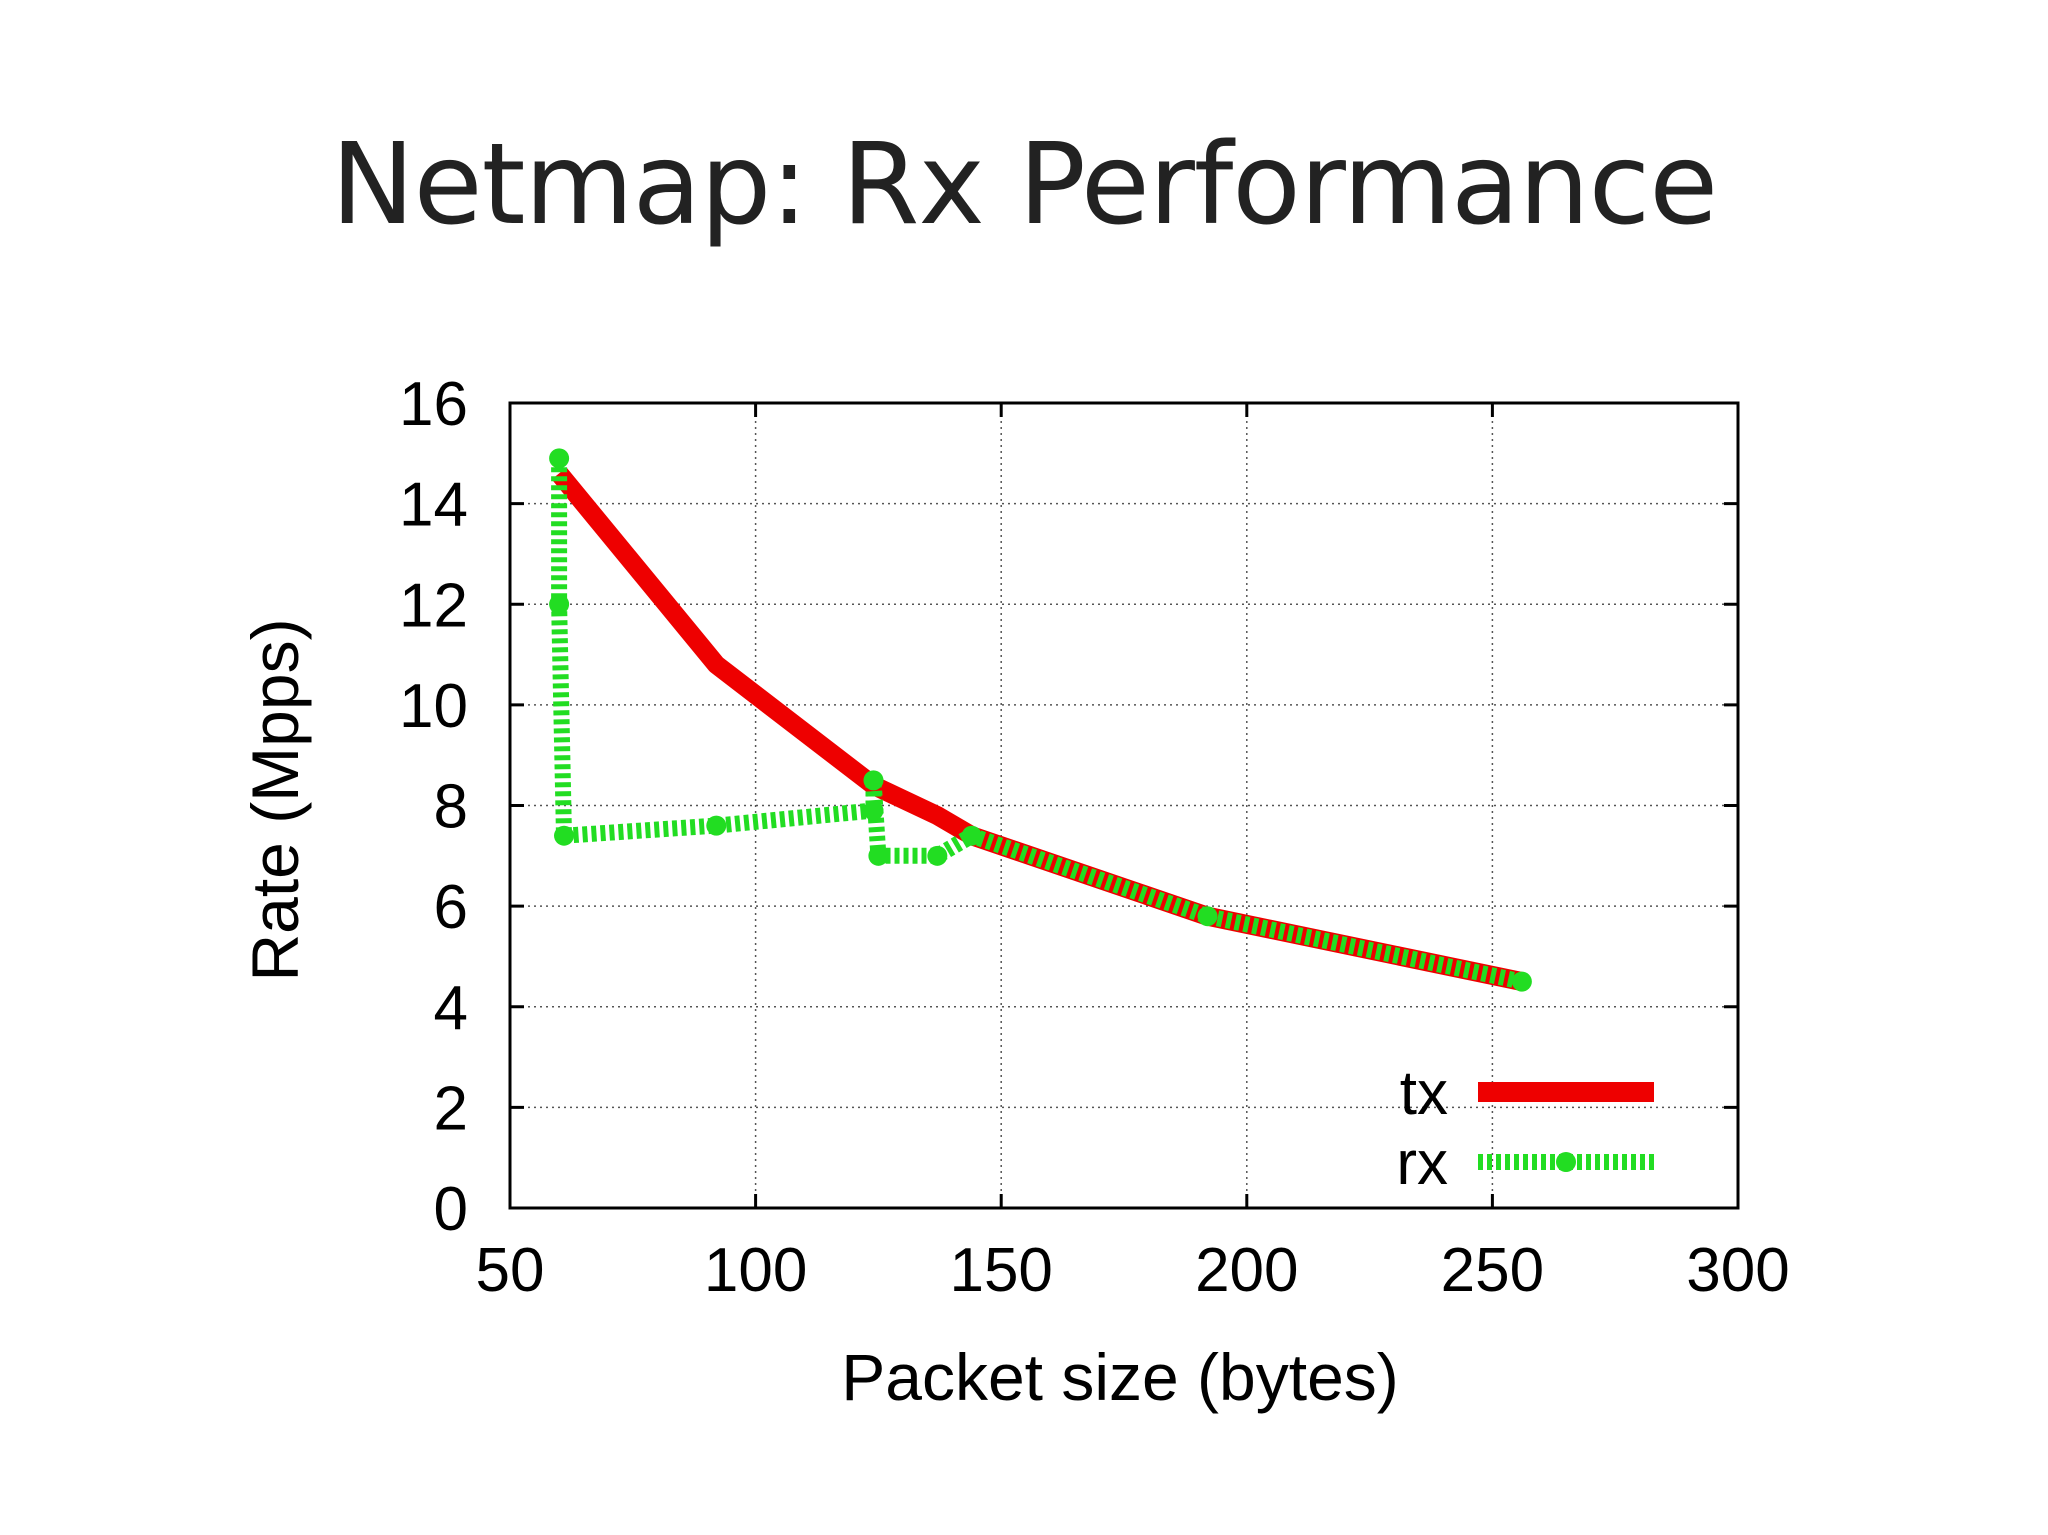 This screenshot has width=2048, height=1535. What do you see at coordinates (1424, 1093) in the screenshot?
I see `legend-label-tx: tx` at bounding box center [1424, 1093].